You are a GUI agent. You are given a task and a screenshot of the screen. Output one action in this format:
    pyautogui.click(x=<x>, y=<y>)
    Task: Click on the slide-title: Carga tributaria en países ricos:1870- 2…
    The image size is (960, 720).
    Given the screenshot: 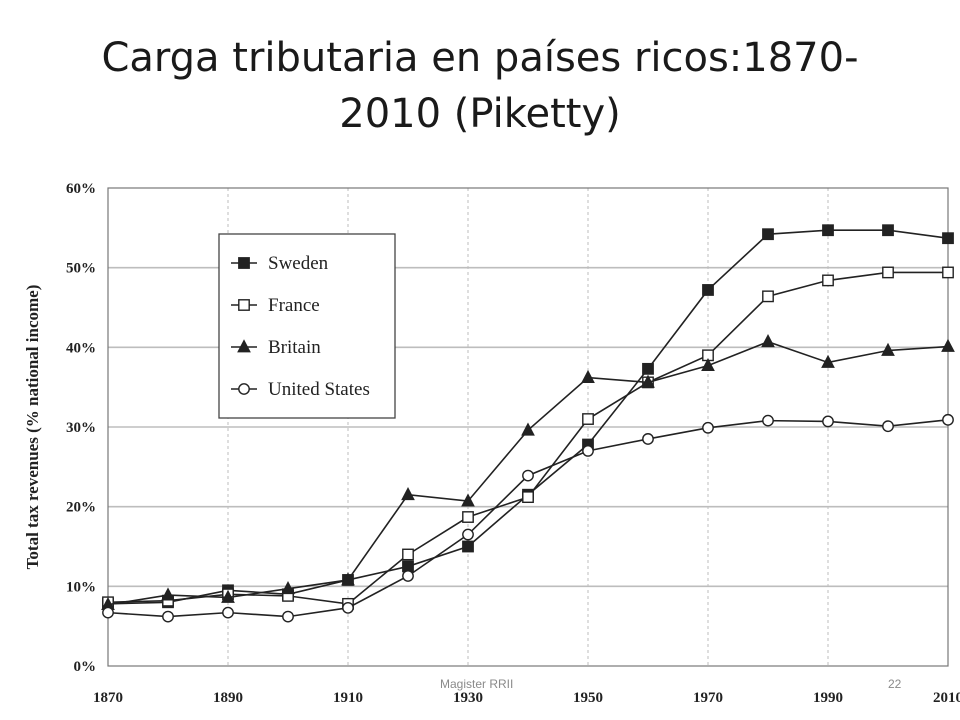 What is the action you would take?
    pyautogui.click(x=480, y=86)
    